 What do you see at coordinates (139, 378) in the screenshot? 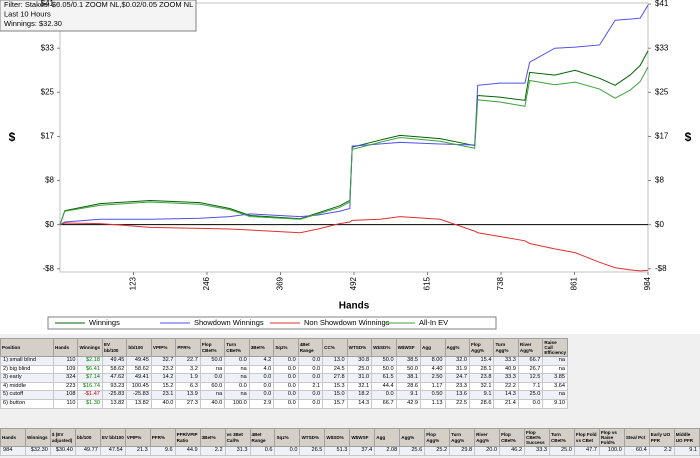
I see `table-cell: 49.41` at bounding box center [139, 378].